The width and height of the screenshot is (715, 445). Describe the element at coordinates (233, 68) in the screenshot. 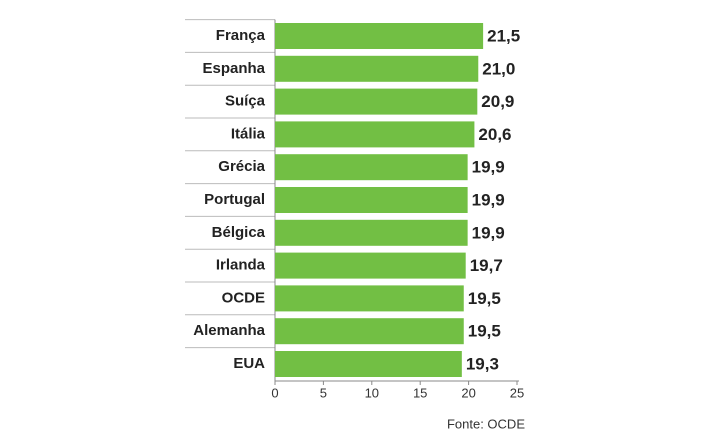

I see `category-label: Espanha` at that location.